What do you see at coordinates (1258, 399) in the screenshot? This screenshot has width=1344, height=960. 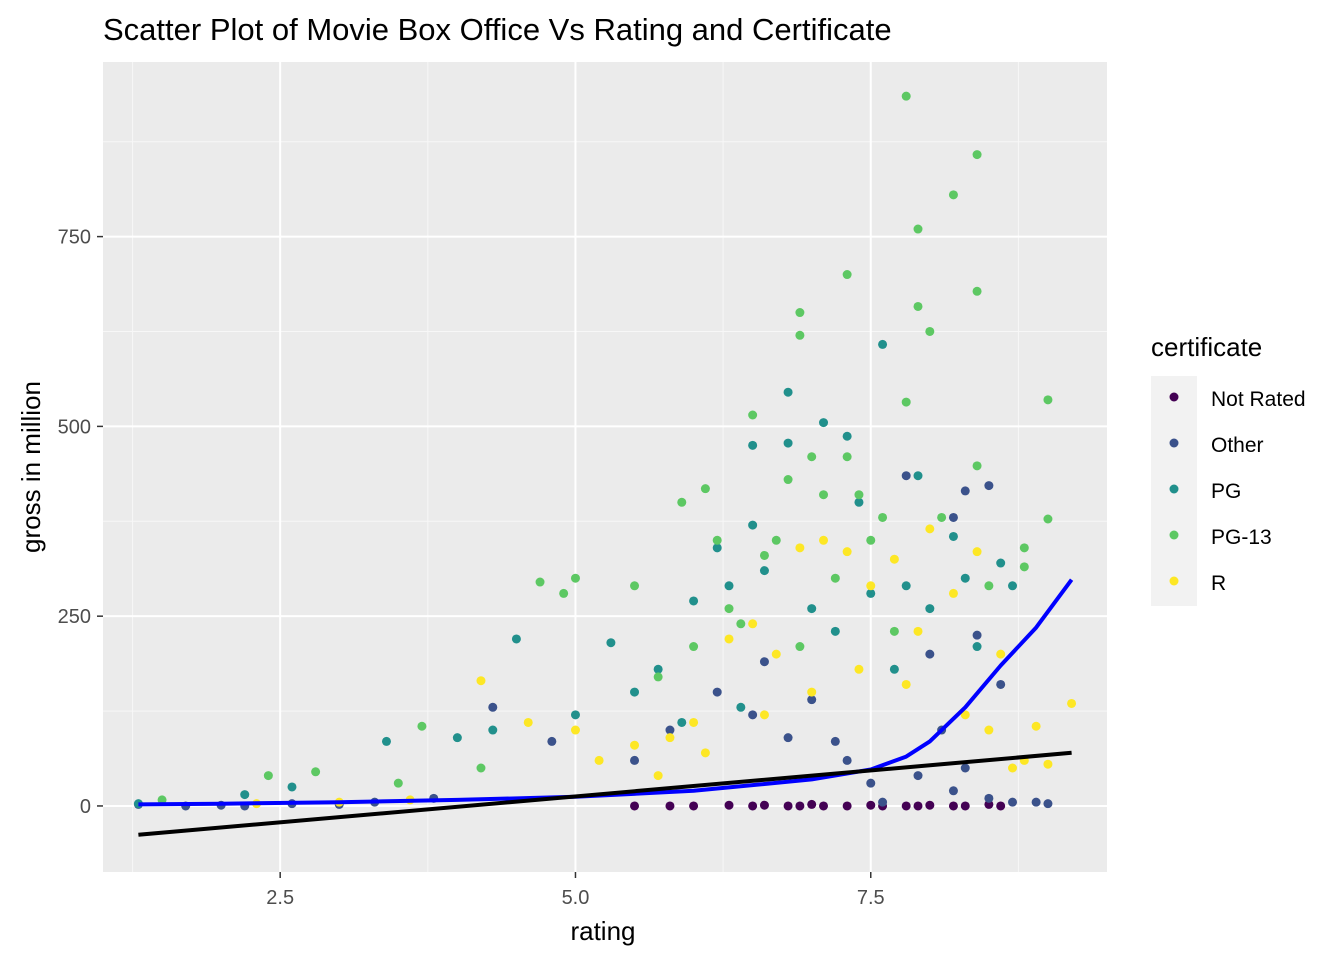 I see `legend-label: Not Rated` at bounding box center [1258, 399].